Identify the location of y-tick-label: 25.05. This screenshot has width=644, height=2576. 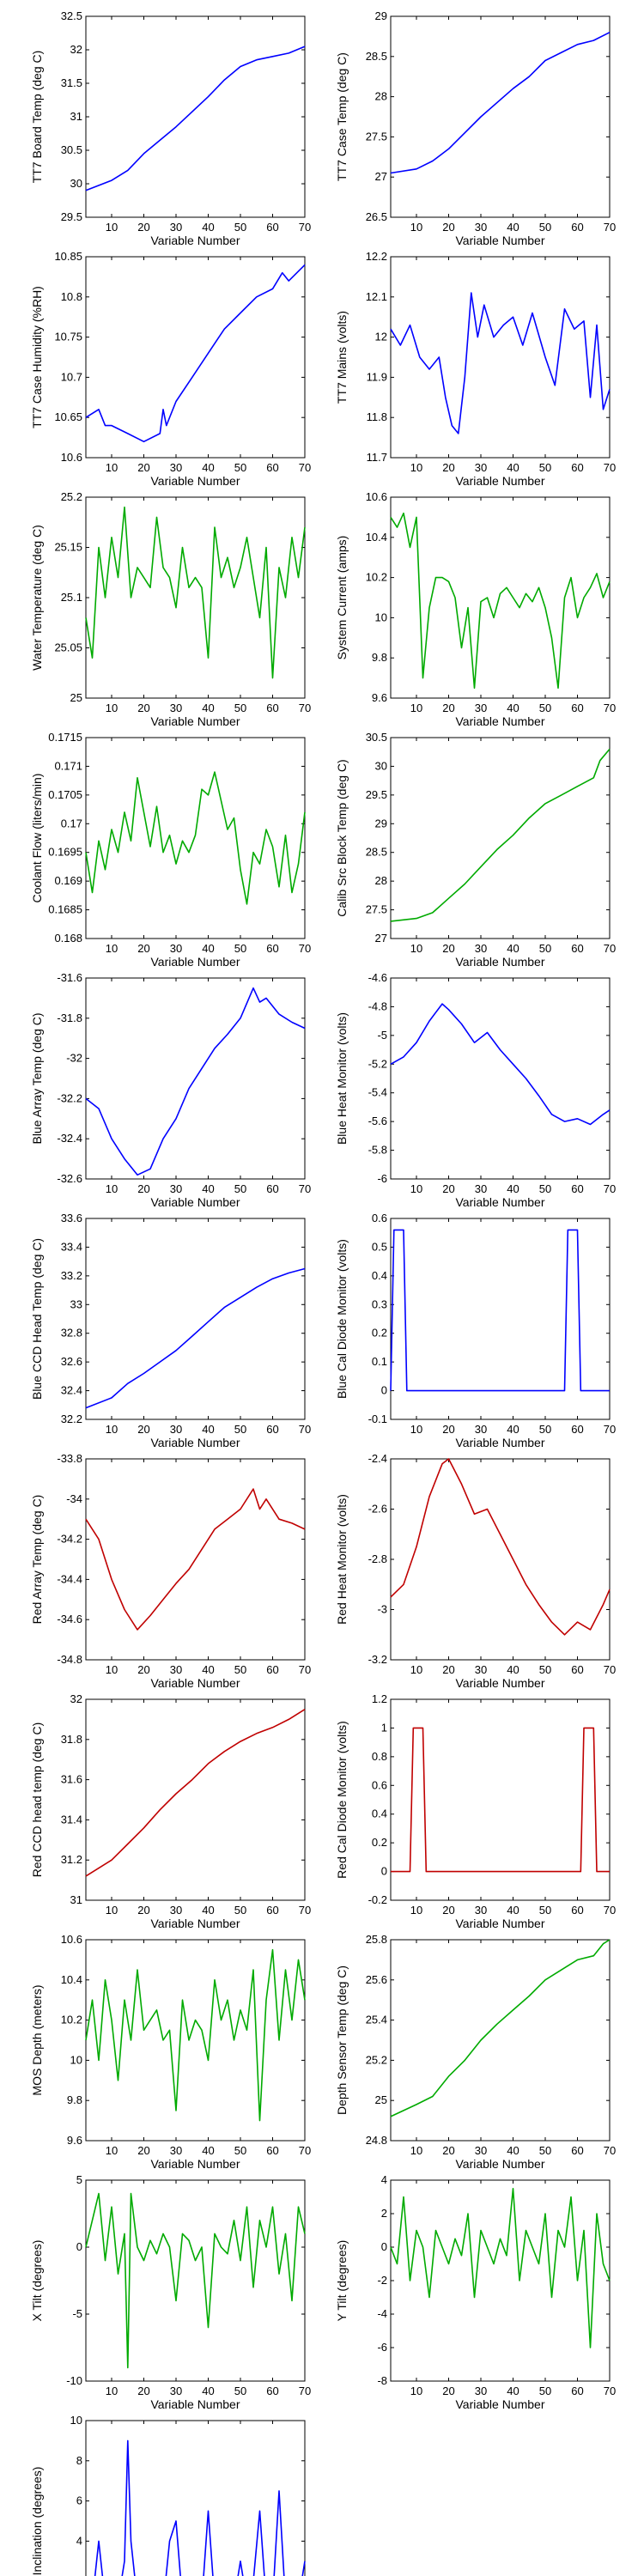
(68, 647).